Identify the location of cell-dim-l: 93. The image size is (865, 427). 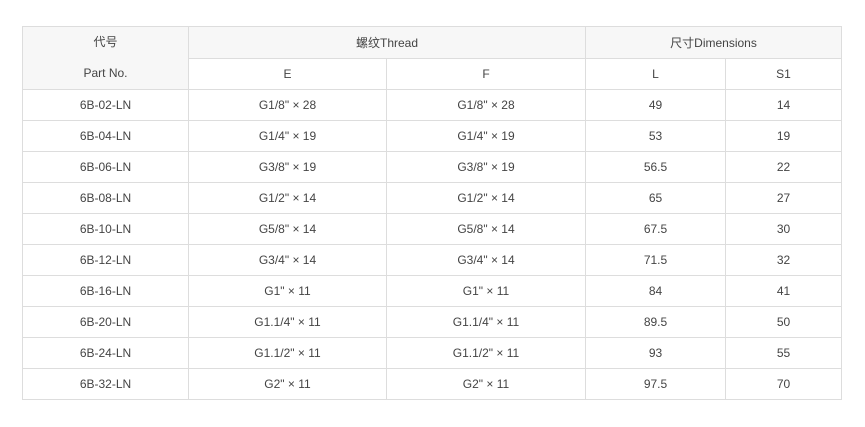
(655, 353).